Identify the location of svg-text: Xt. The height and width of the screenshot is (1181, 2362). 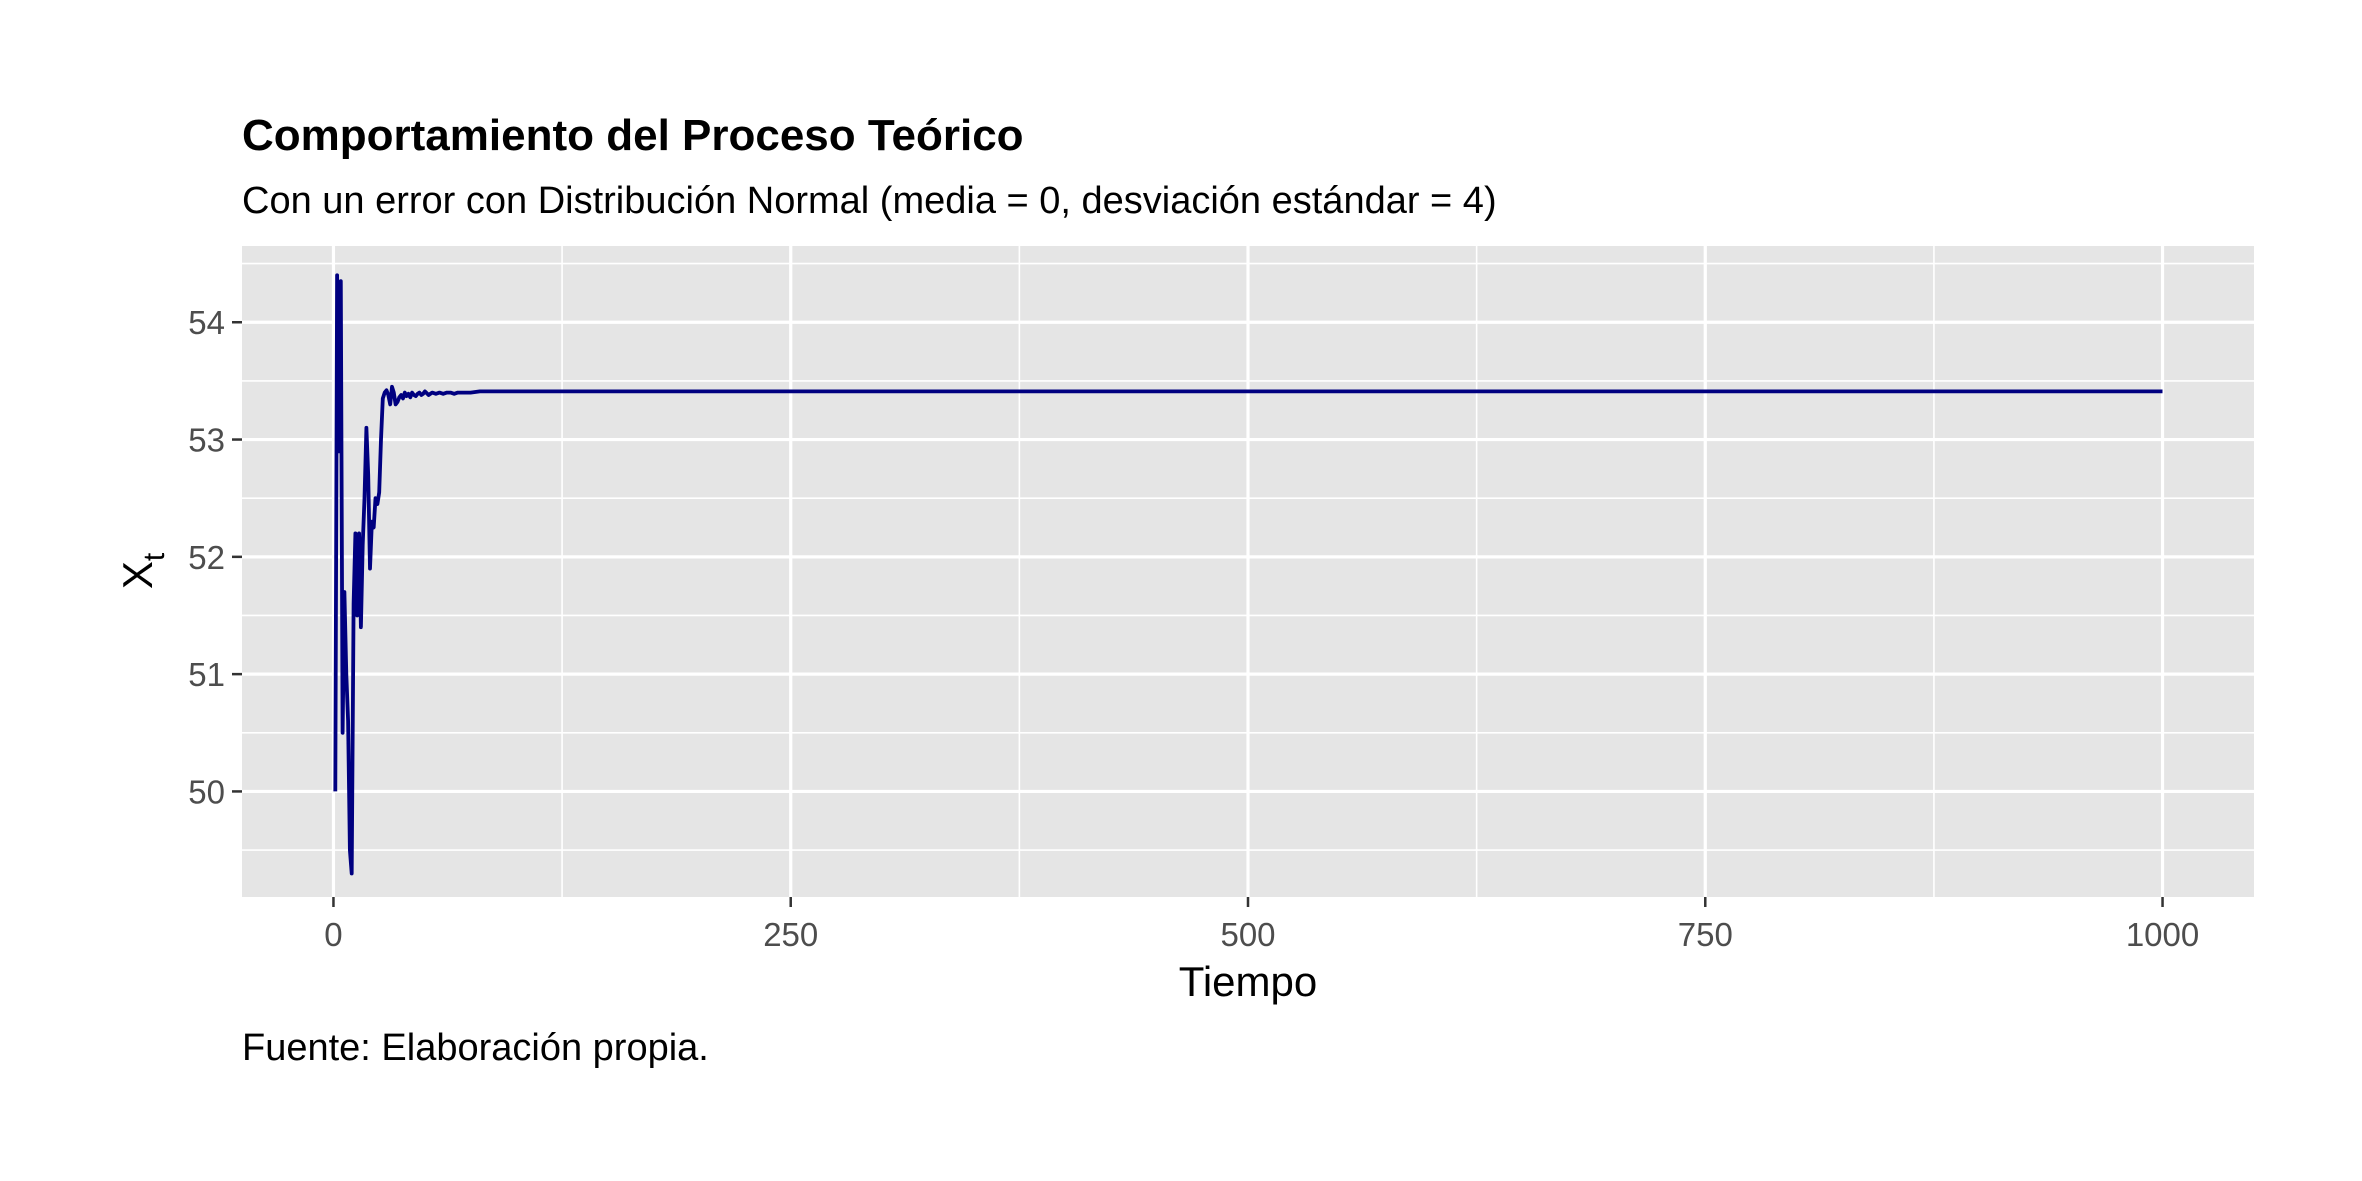
(142, 570).